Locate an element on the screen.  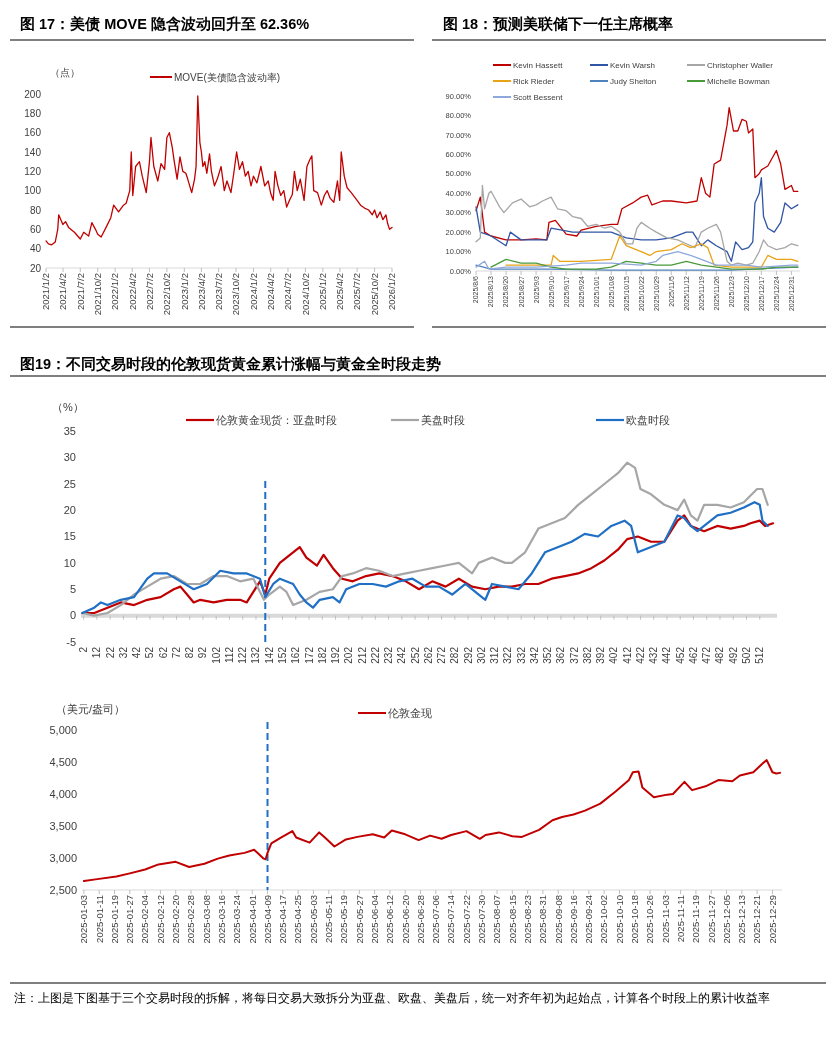
x-tick-label: 392 is located at coordinates (601, 655).